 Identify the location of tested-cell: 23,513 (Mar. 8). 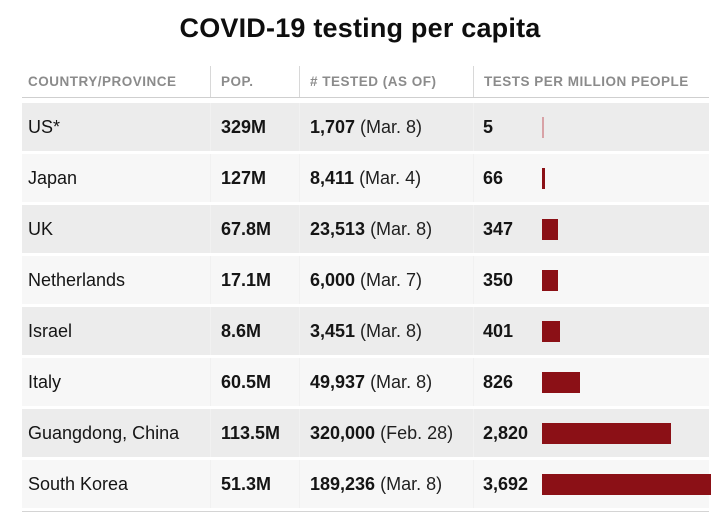
(386, 229).